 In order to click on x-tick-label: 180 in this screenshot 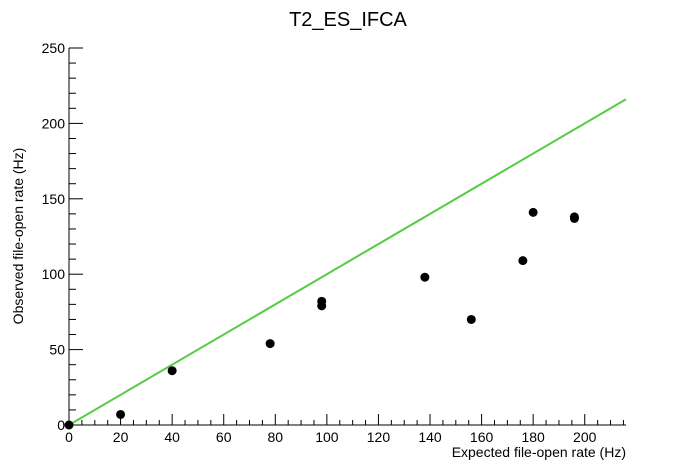, I will do `click(533, 437)`.